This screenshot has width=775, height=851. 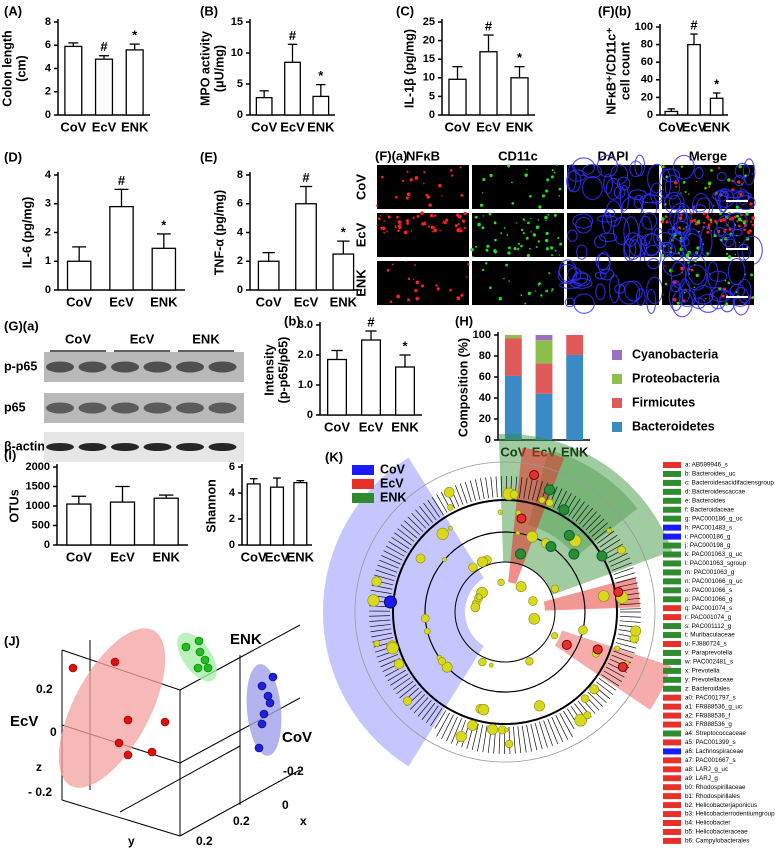 I want to click on y-axis-label: Intensity, so click(x=269, y=369).